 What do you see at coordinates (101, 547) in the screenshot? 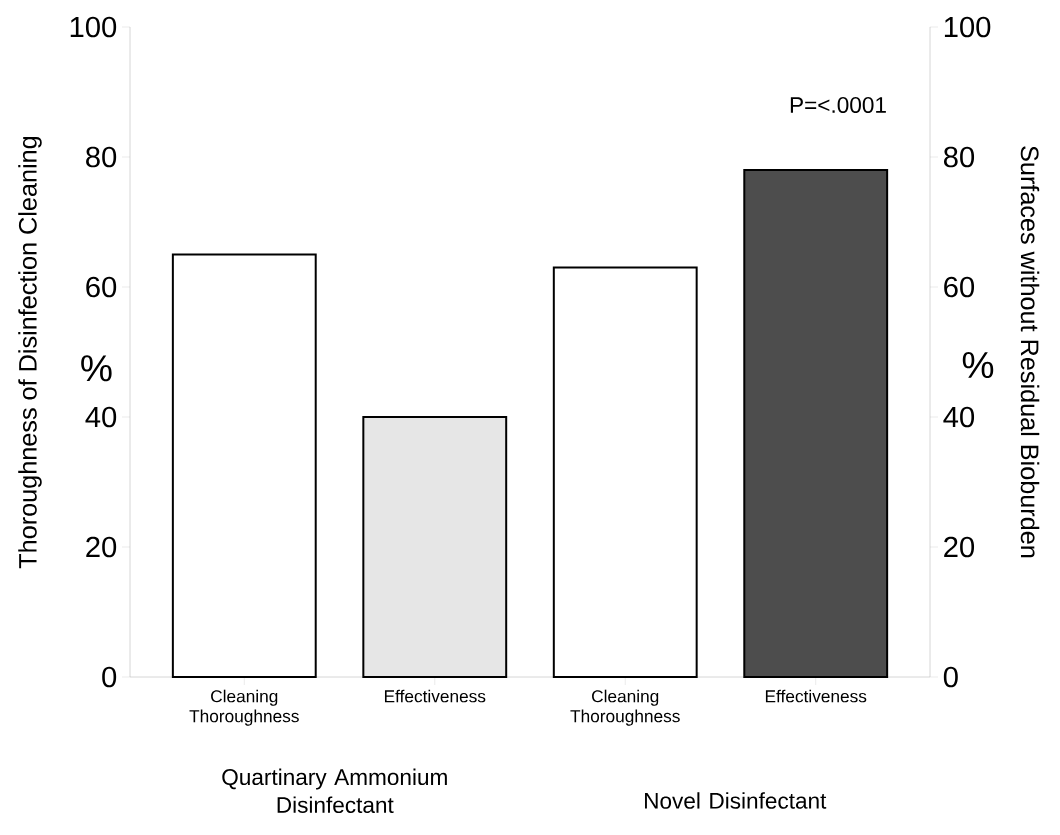
I see `y-tick-label: 20` at bounding box center [101, 547].